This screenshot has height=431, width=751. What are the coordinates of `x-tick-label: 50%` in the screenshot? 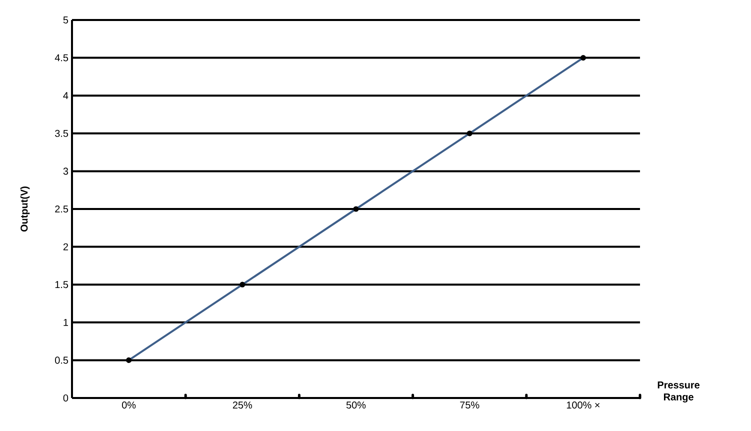 It's located at (356, 405).